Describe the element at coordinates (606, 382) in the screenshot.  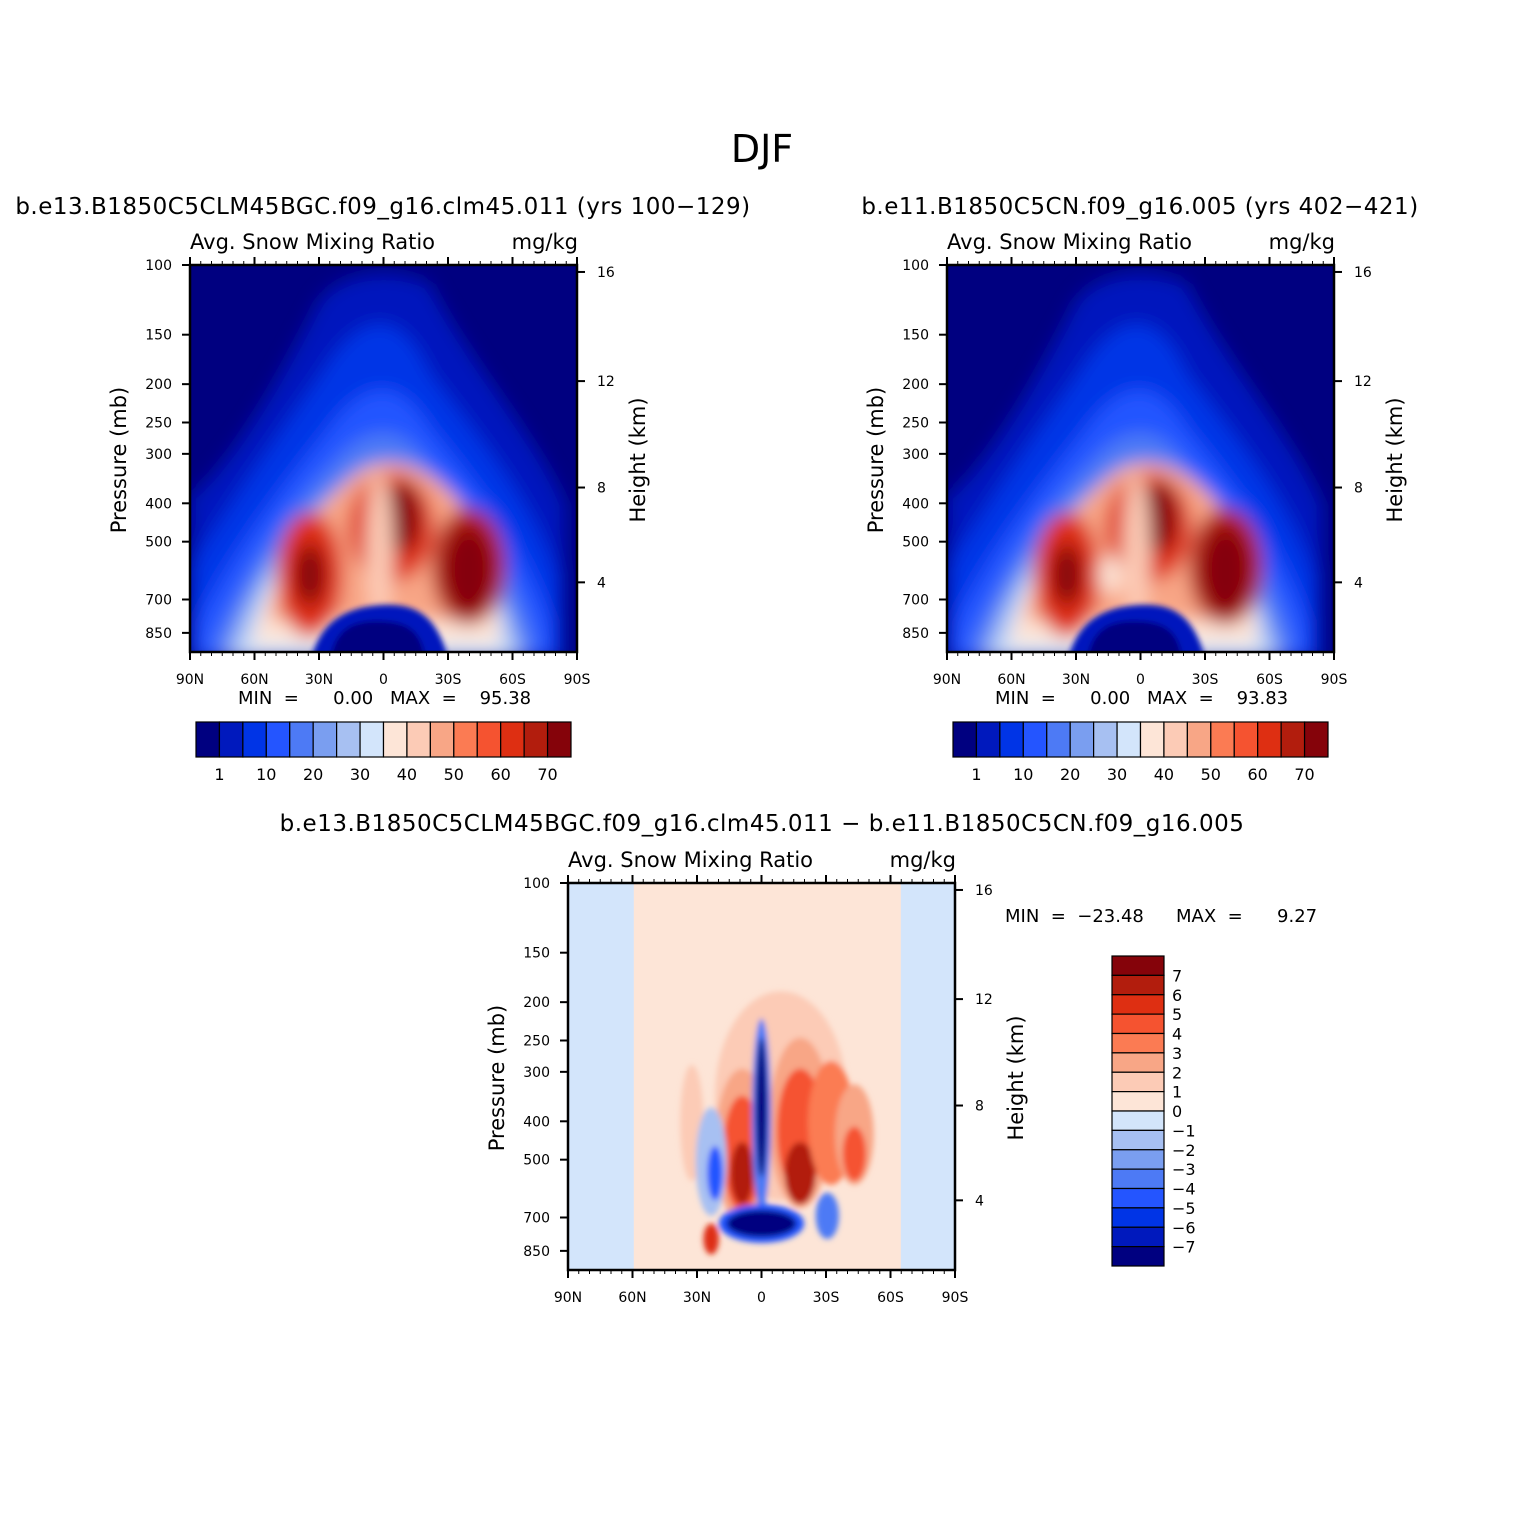
I see `y-right-tick-label: 12` at that location.